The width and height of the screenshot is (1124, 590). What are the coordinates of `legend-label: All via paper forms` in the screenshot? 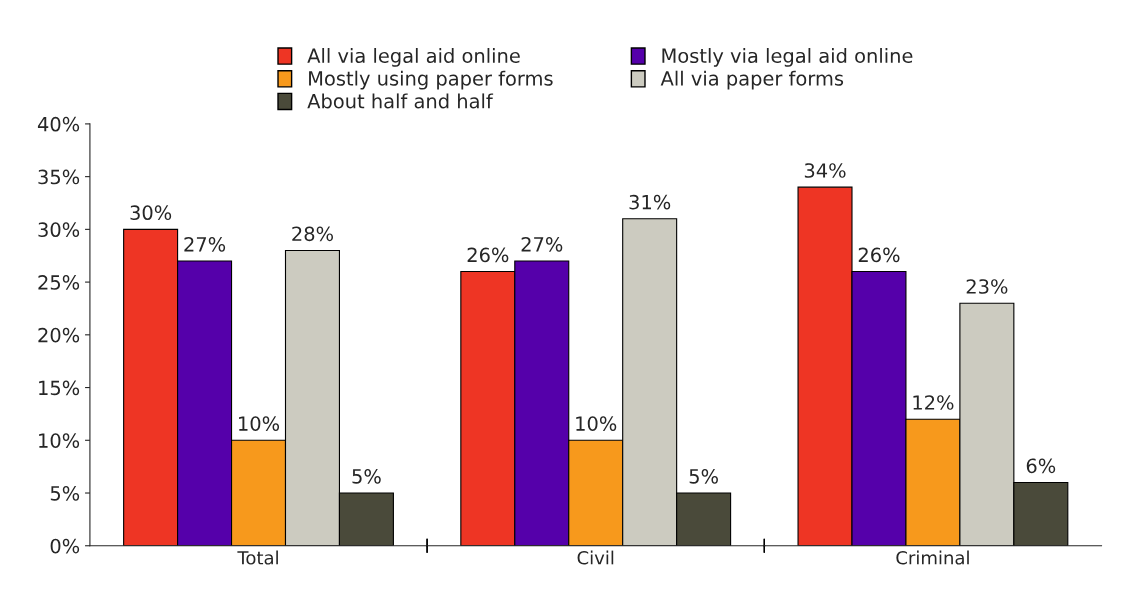 It's located at (752, 80).